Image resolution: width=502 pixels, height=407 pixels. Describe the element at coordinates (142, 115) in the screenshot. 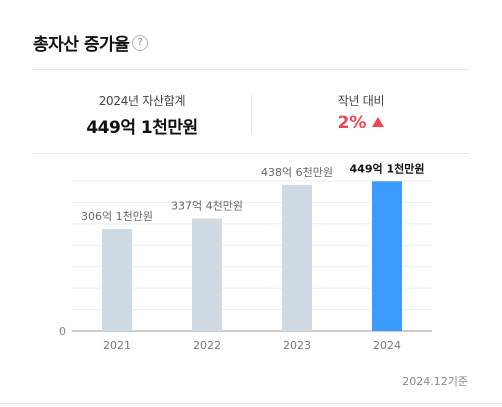

I see `total-assets-summary: 2024년 자산합계 449억 1천만원` at that location.